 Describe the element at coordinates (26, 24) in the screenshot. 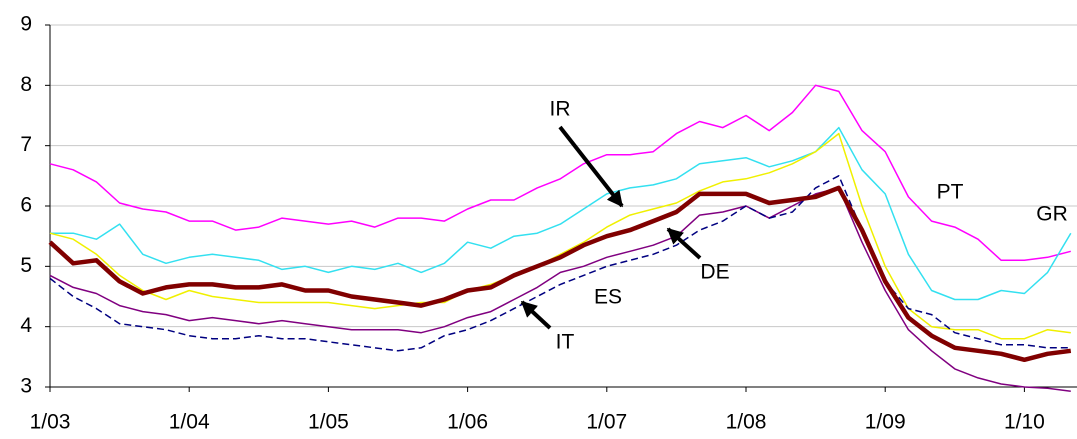

I see `y-tick-label: 9` at that location.